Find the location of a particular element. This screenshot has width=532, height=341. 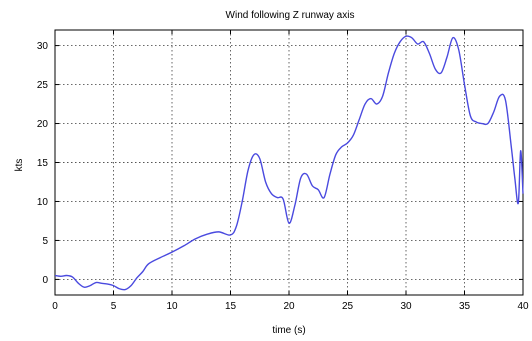

y-tick-label: 30 is located at coordinates (43, 46).